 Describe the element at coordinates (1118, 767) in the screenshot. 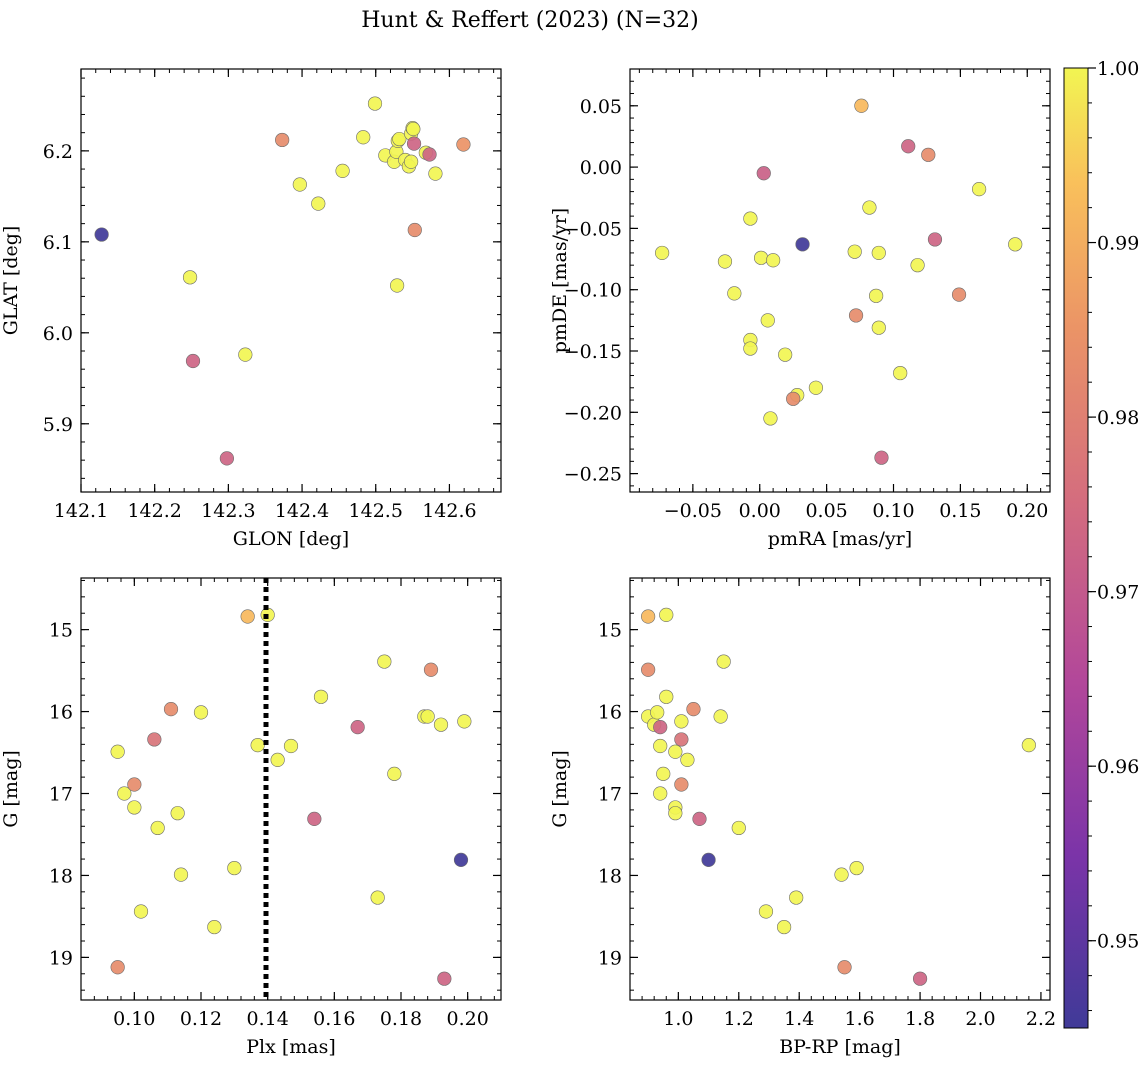

I see `colorbar-tick-label: 0.96` at that location.